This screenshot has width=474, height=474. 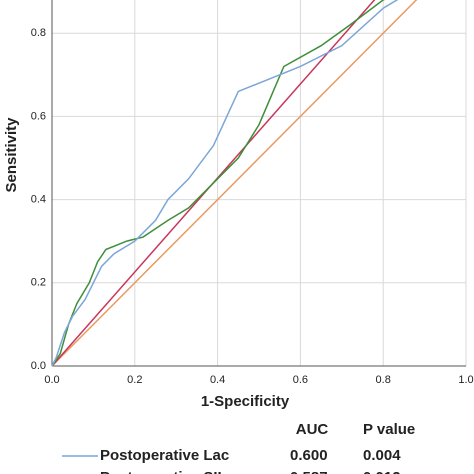 I want to click on x-tick-label: 0.0, so click(x=51, y=380).